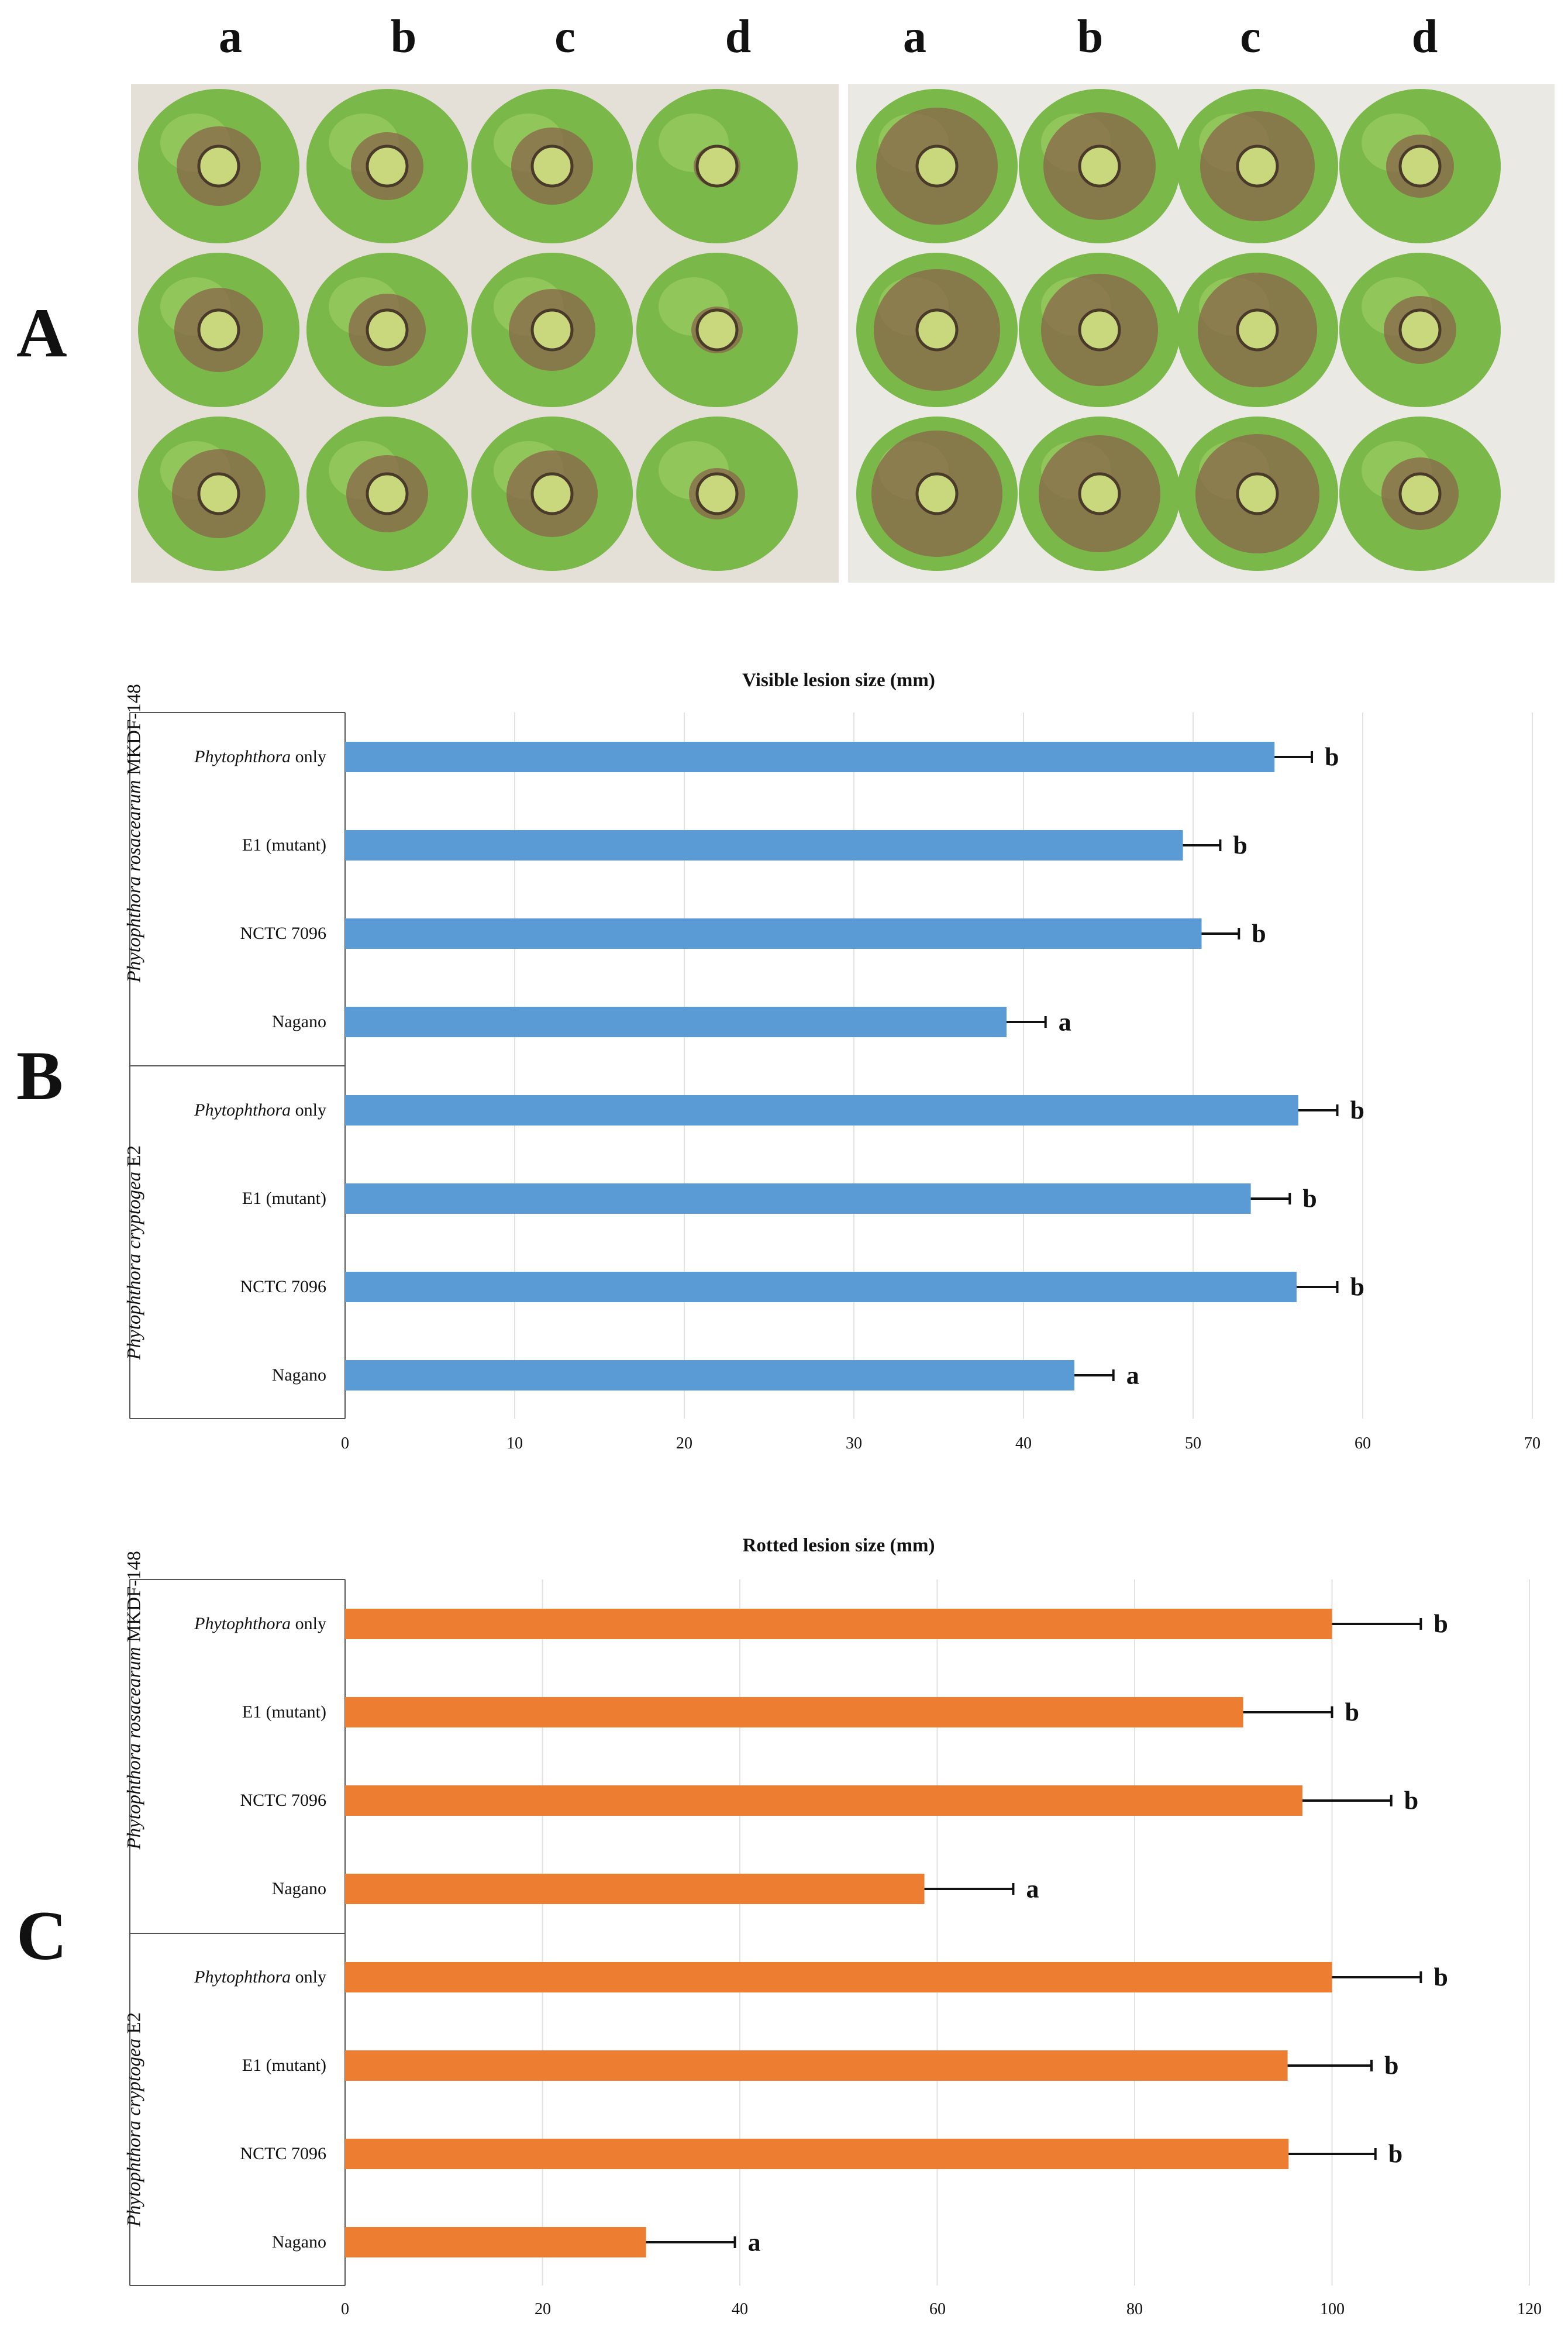 This screenshot has height=2337, width=1568. I want to click on group-label-rosacearum: Phytophthora rosacearum MKDF-148, so click(134, 1700).